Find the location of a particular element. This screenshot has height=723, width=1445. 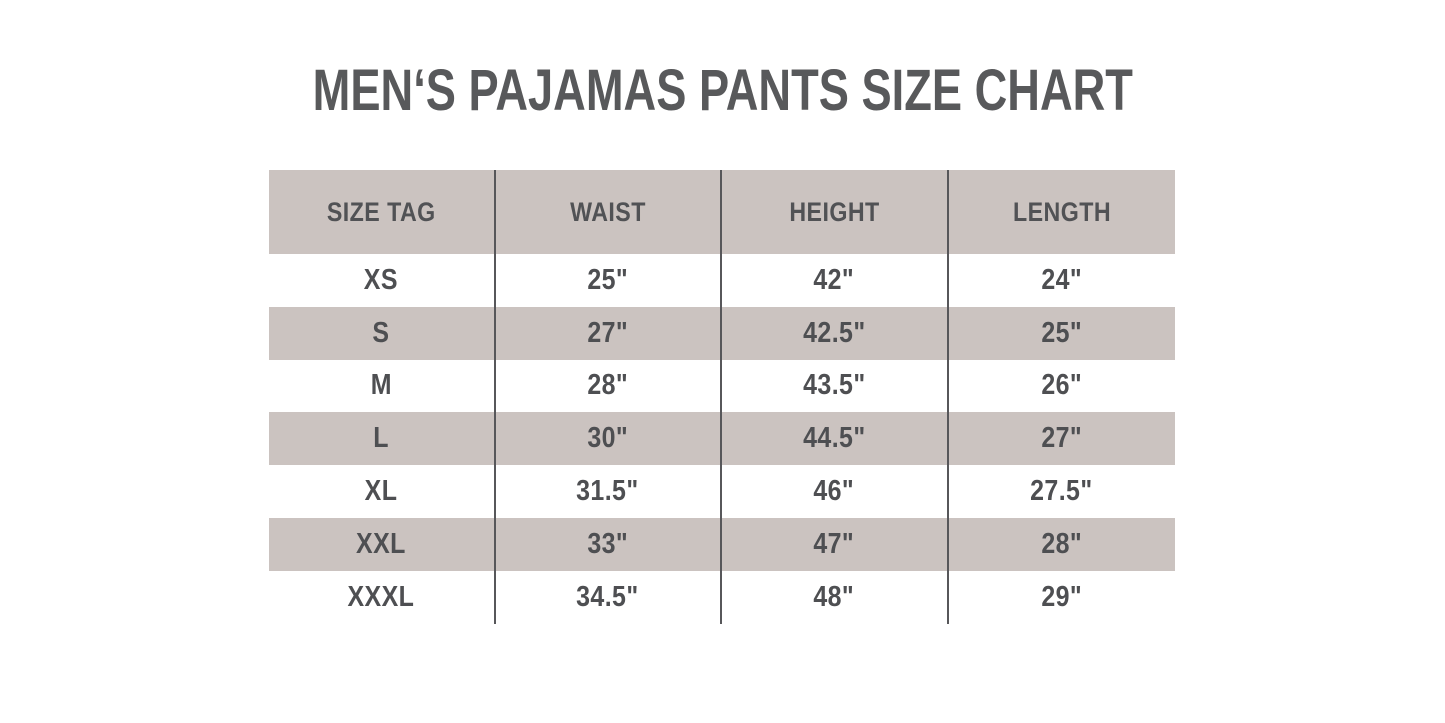

cell-value: 44.5" is located at coordinates (834, 438).